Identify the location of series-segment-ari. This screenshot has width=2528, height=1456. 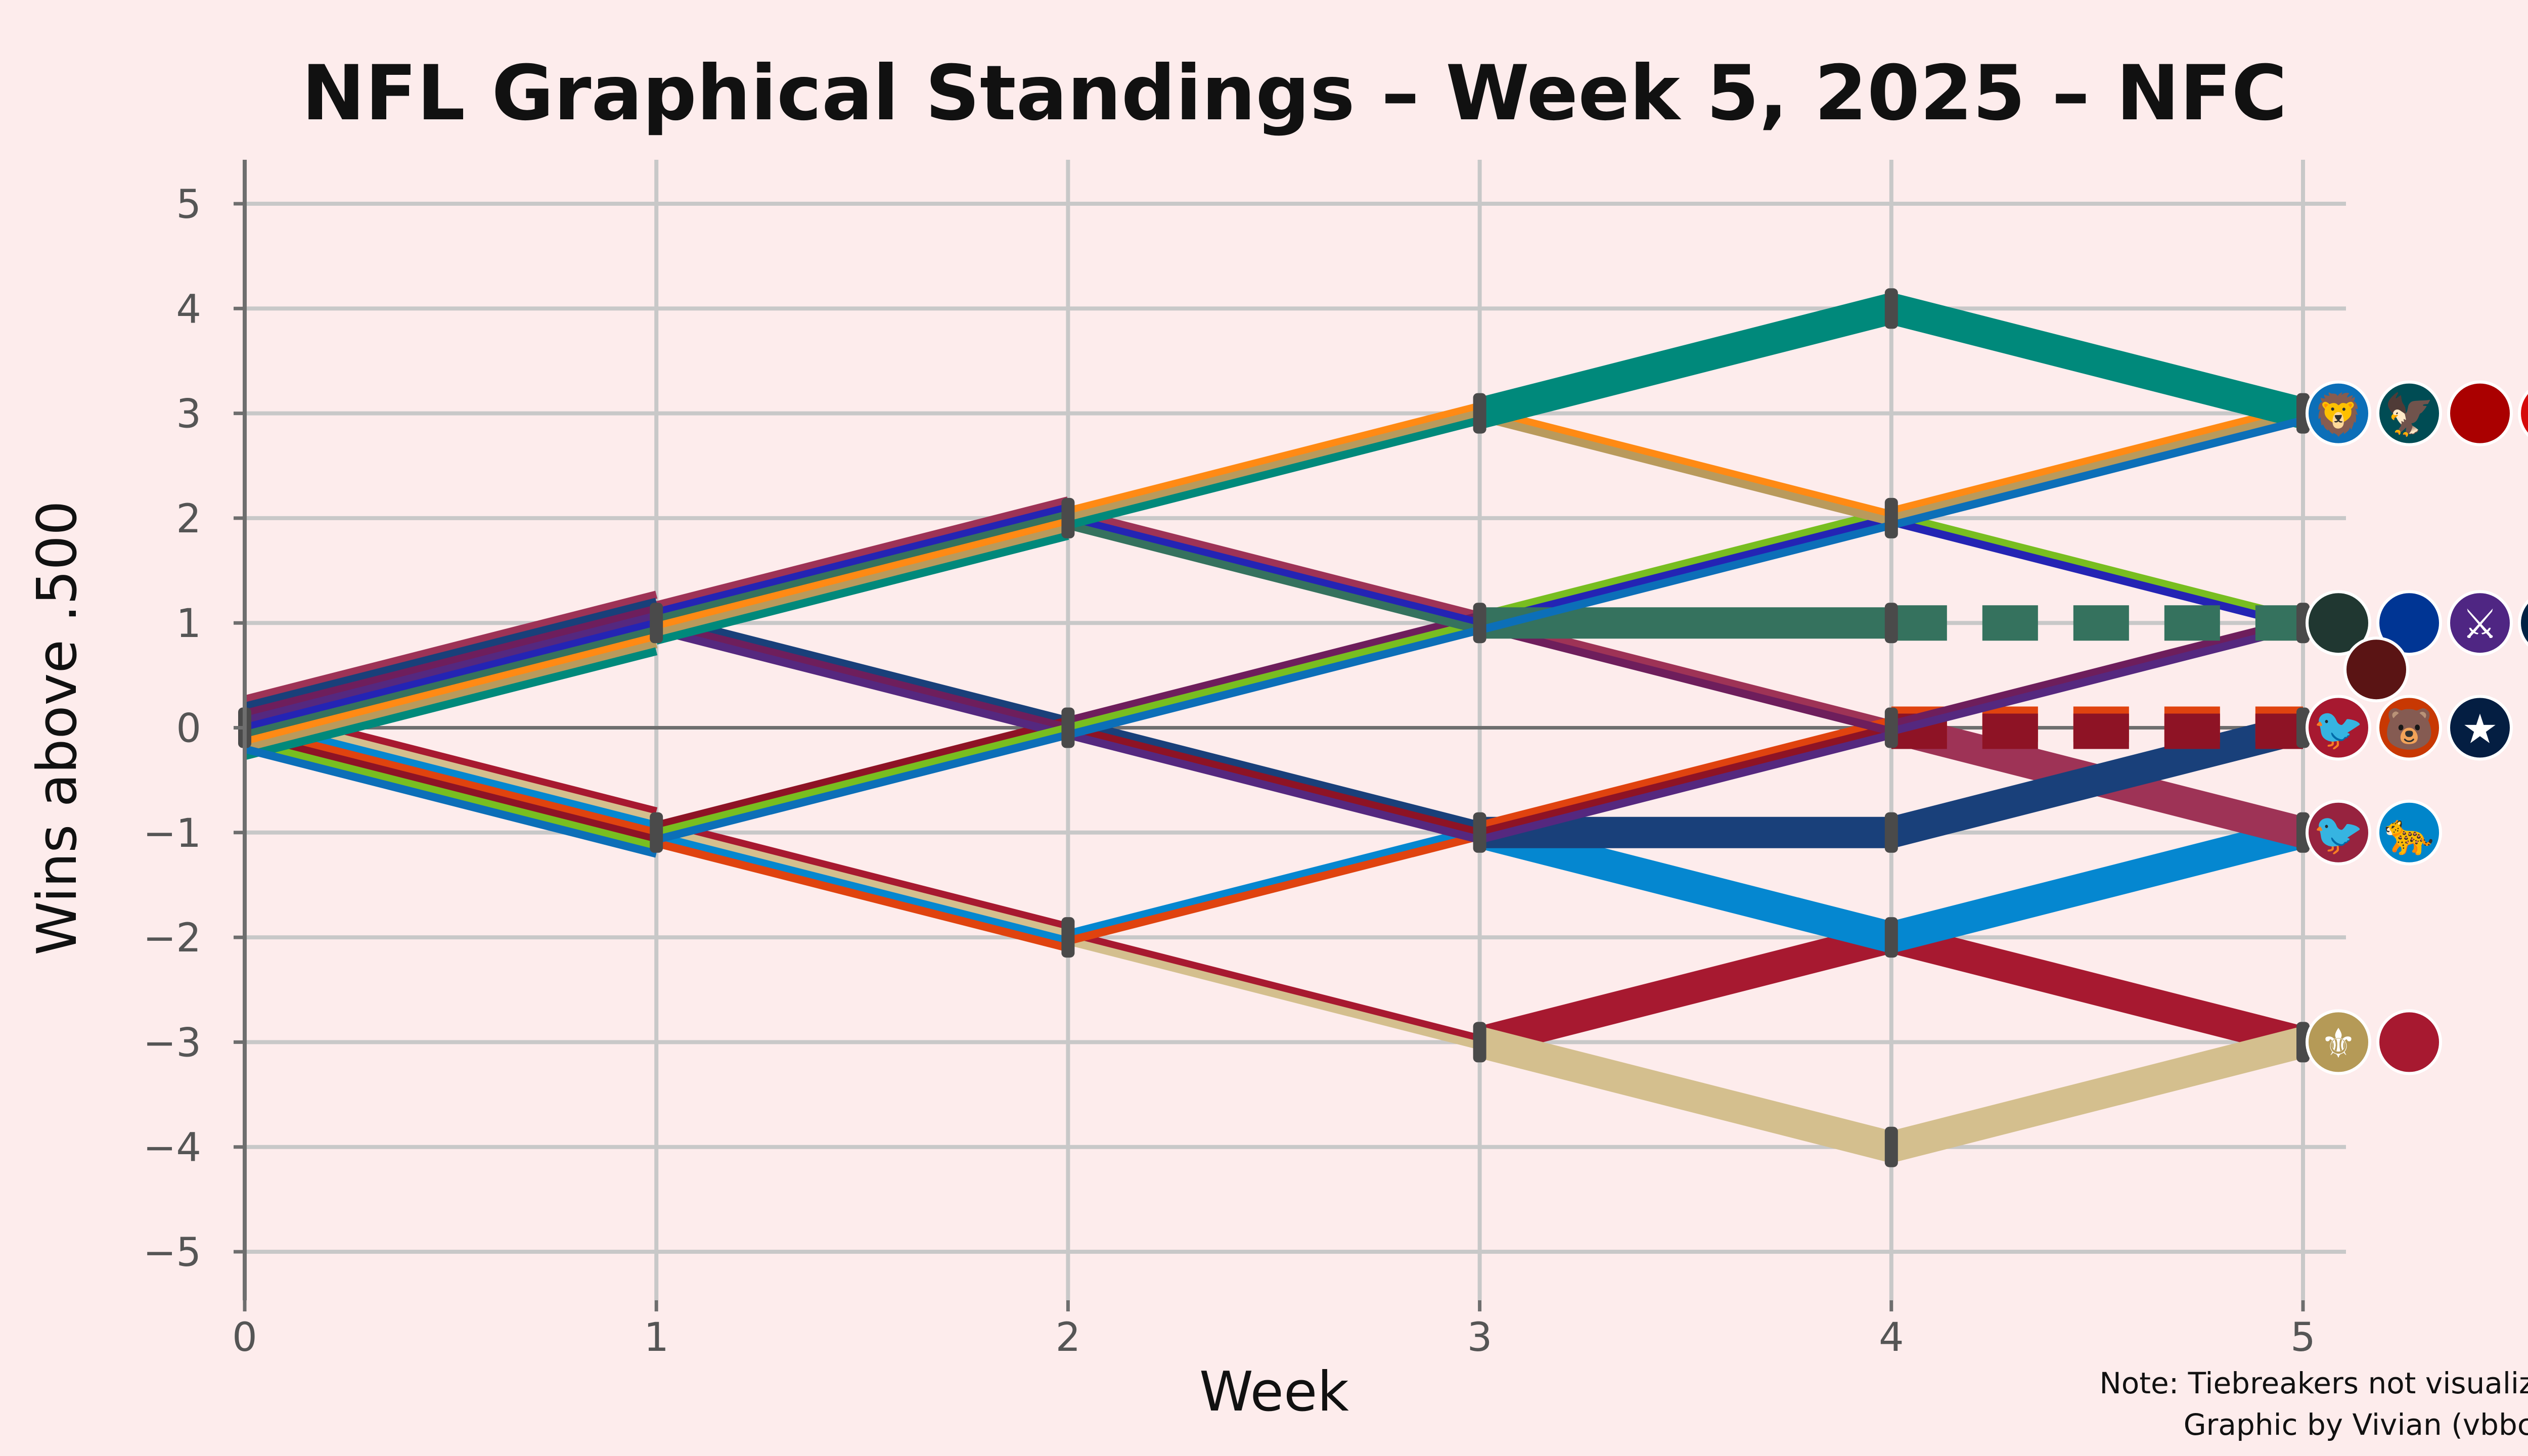
(1274, 563).